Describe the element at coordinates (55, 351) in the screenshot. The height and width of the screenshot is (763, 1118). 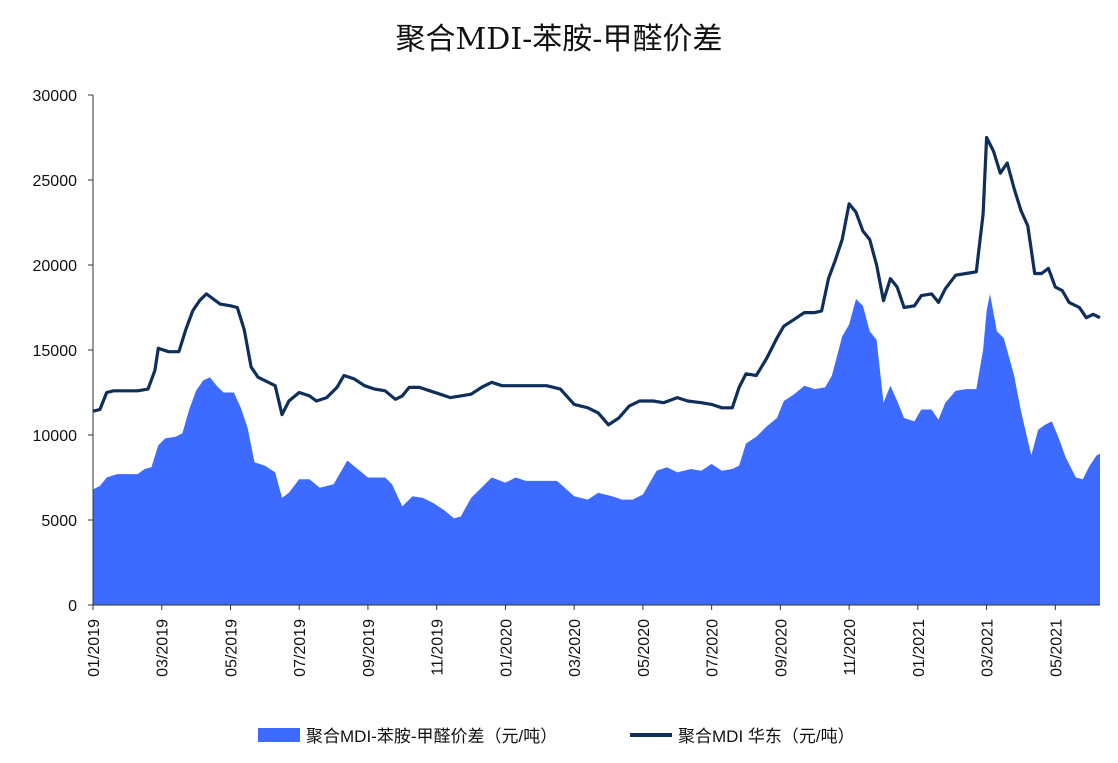
I see `y-tick-label: 15000` at that location.